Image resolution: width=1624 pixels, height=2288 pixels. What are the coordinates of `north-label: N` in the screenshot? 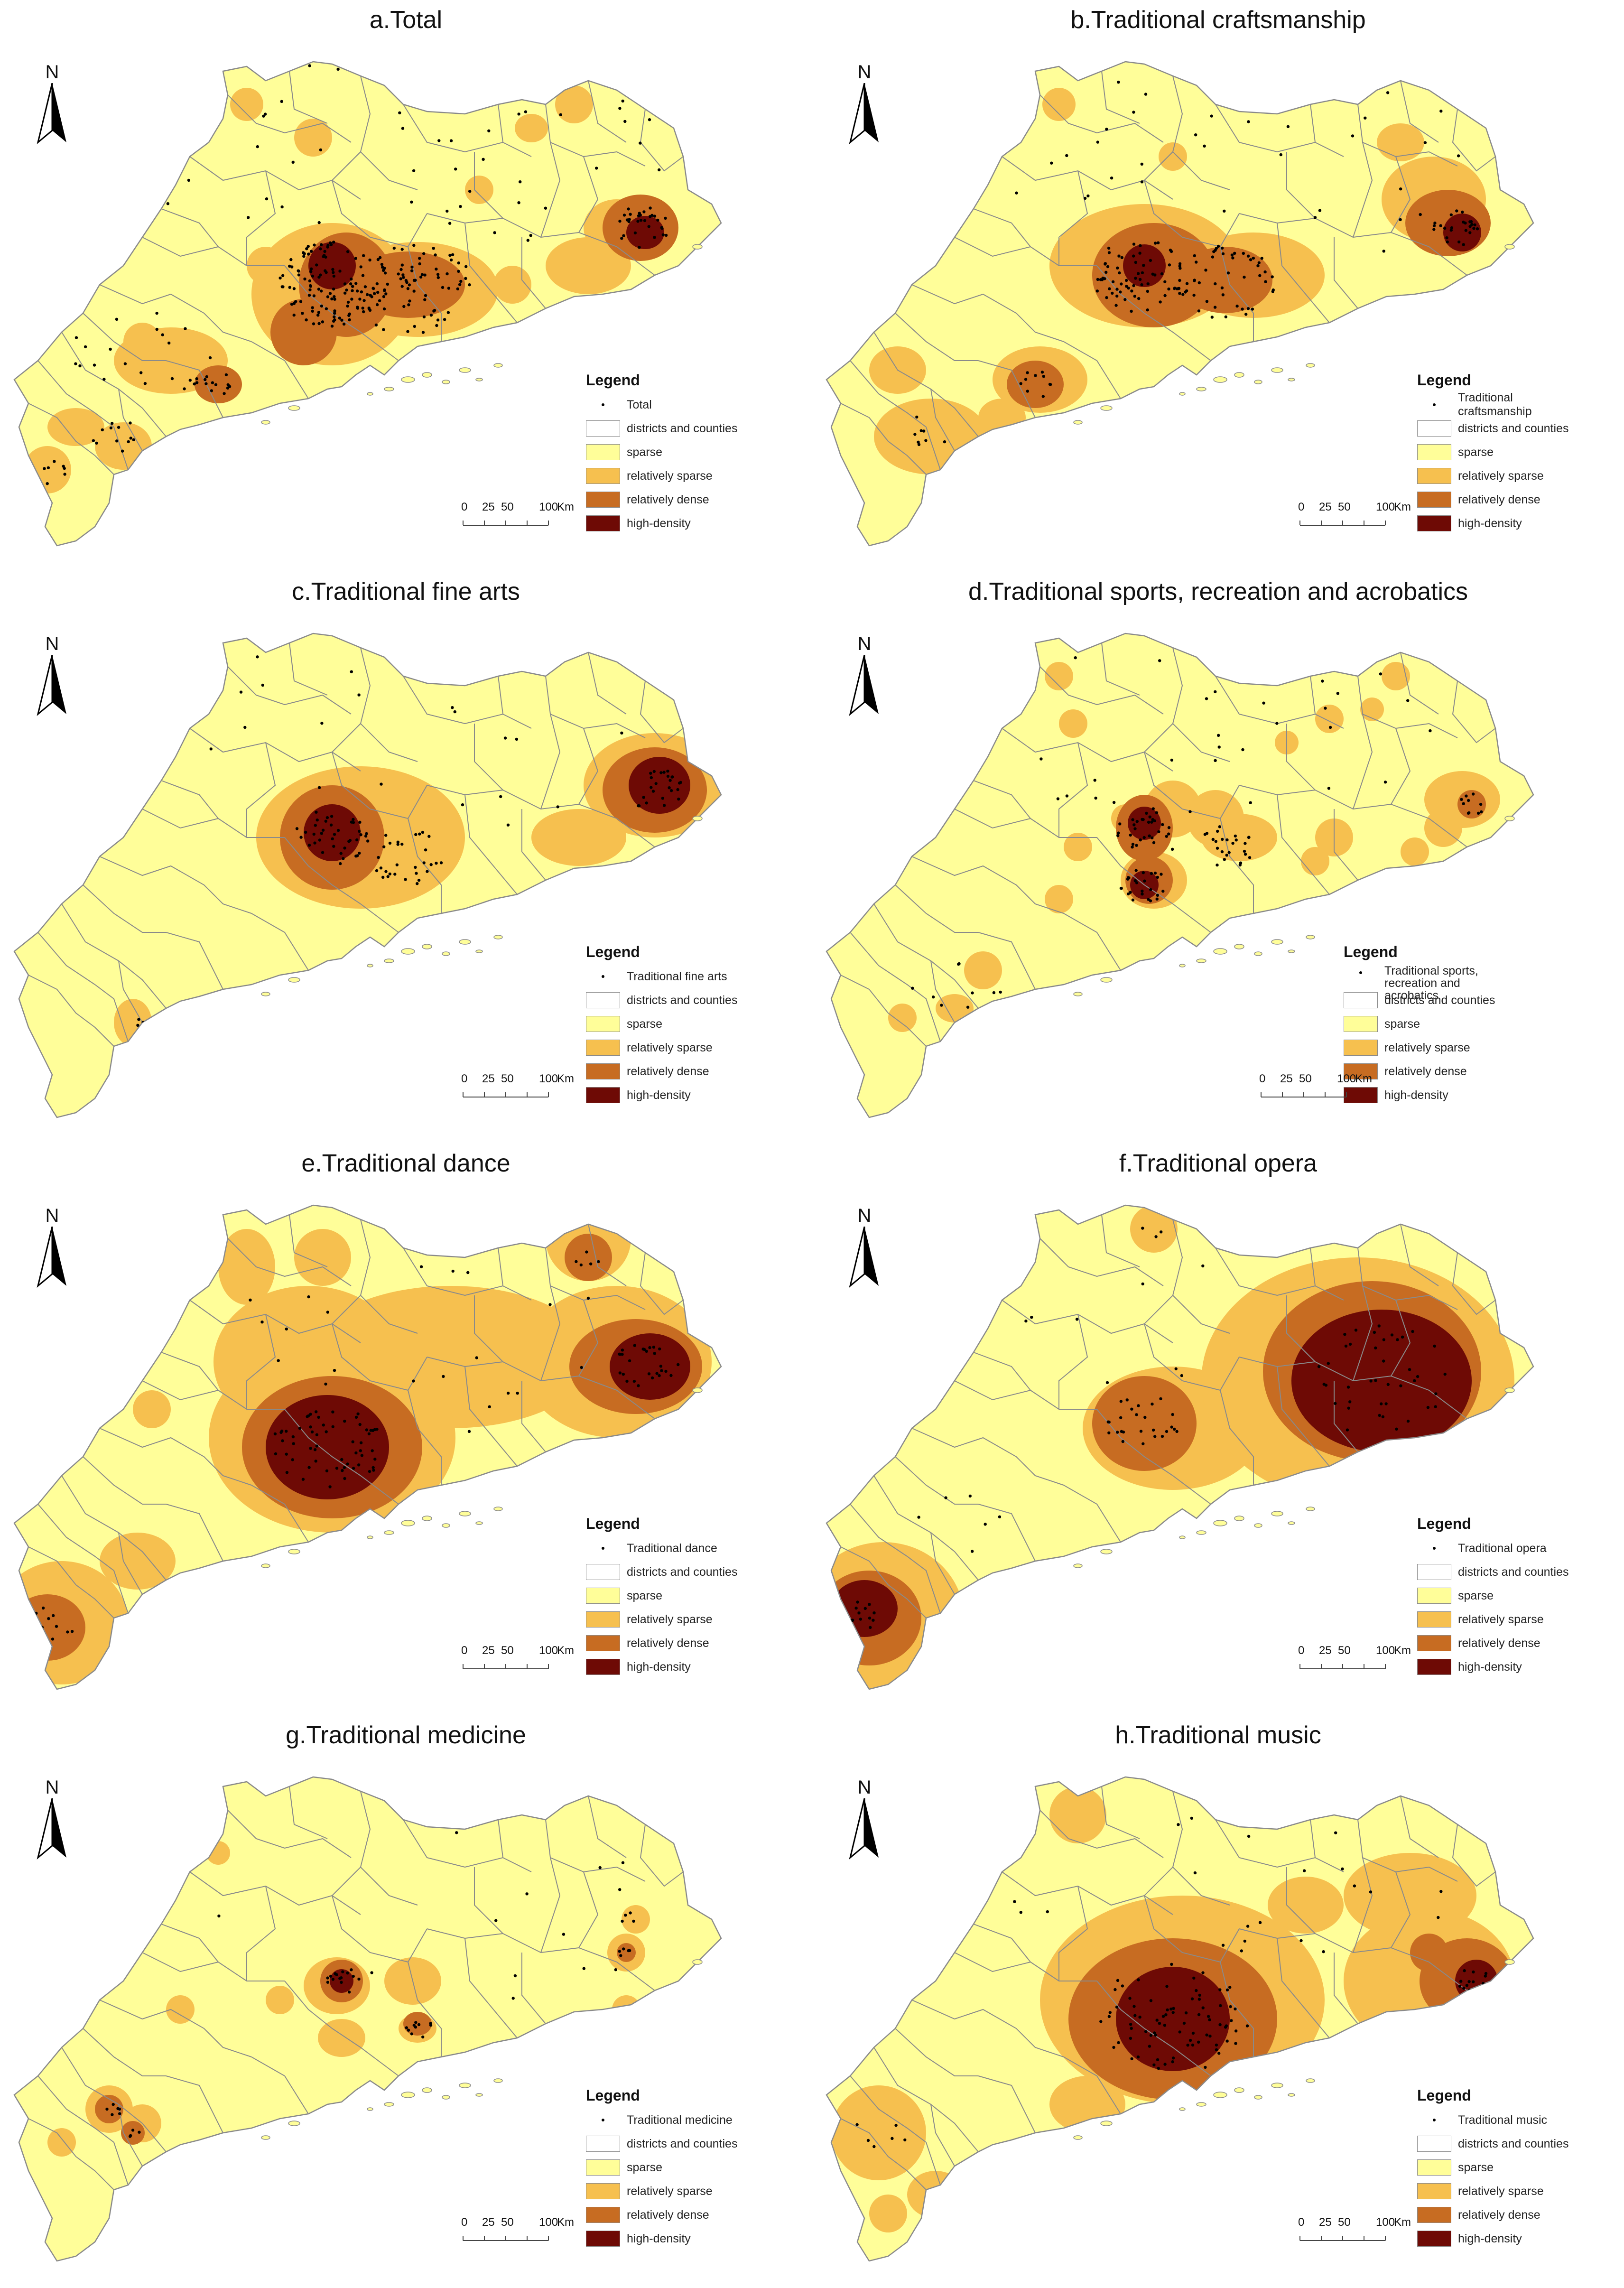 It's located at (52, 72).